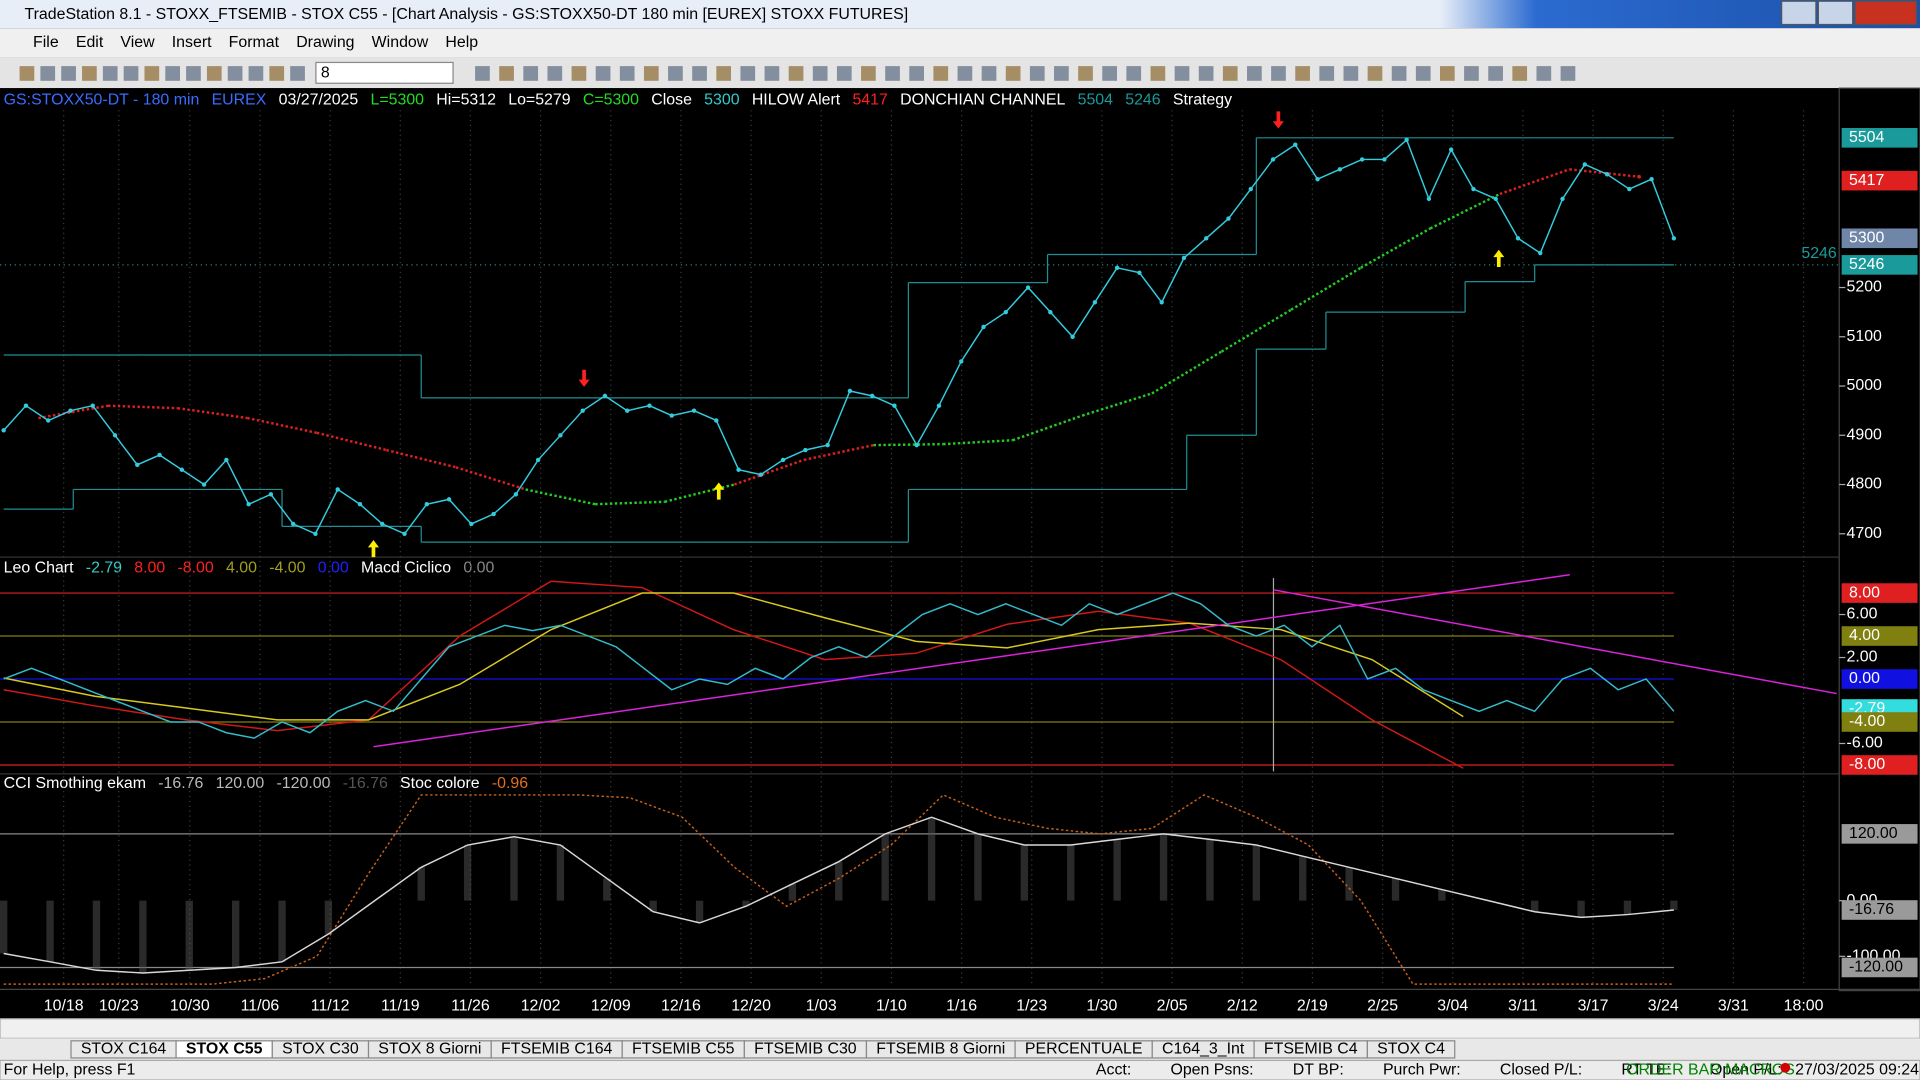 The image size is (1920, 1080). What do you see at coordinates (384, 72) in the screenshot?
I see `interval-combo` at bounding box center [384, 72].